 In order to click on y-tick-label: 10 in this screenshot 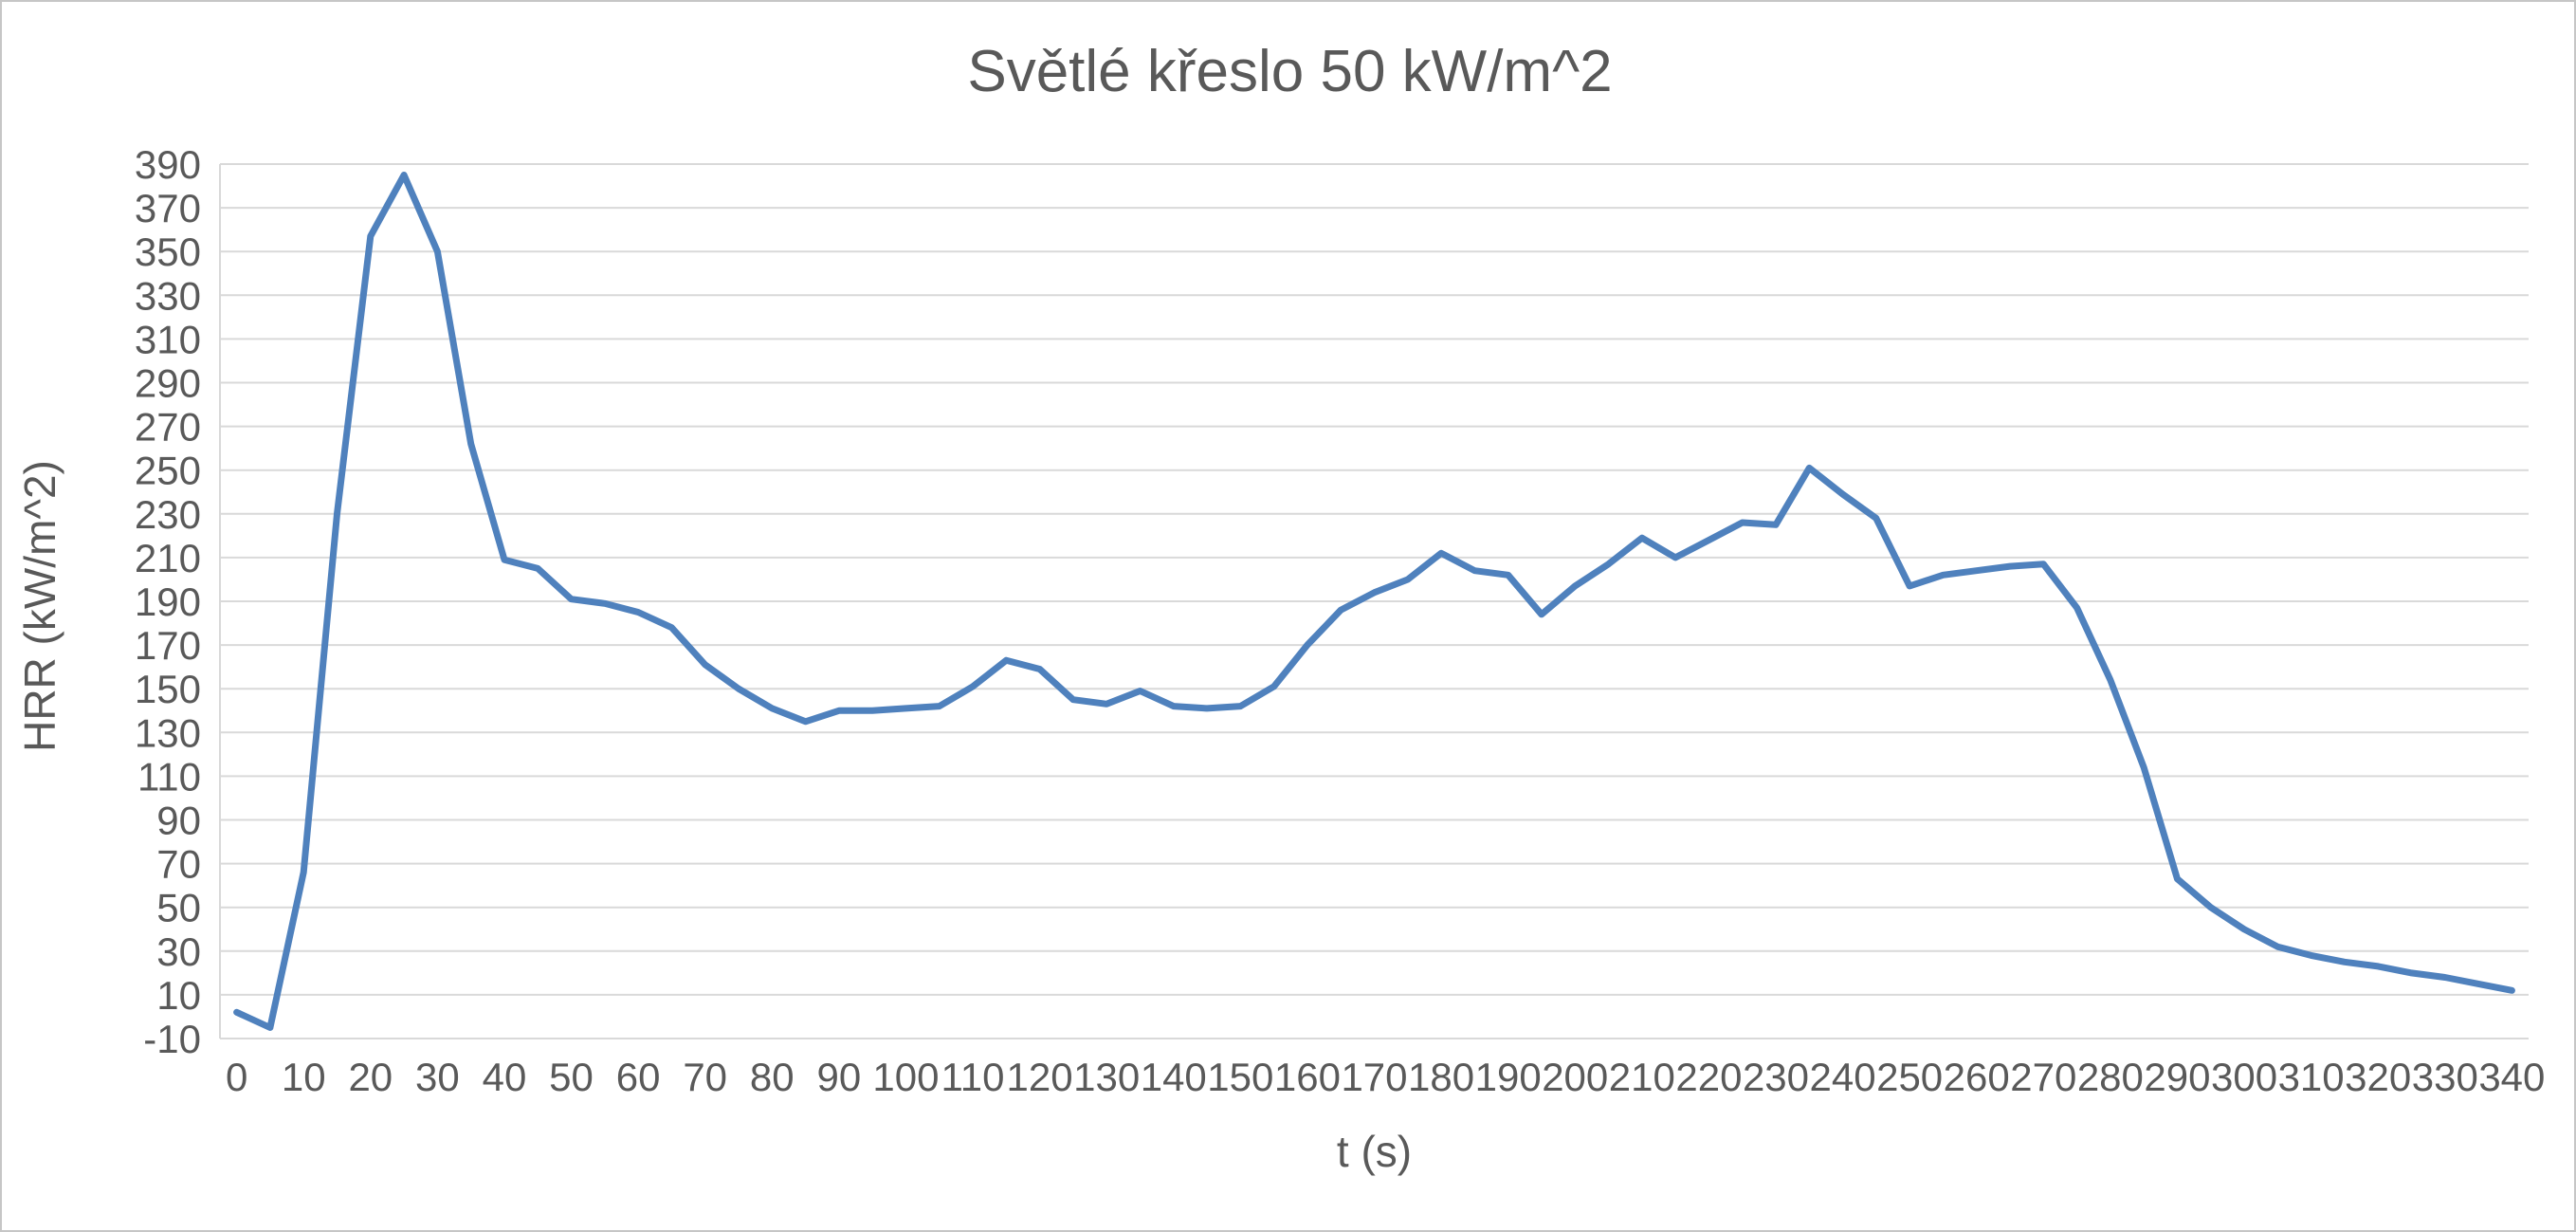, I will do `click(178, 995)`.